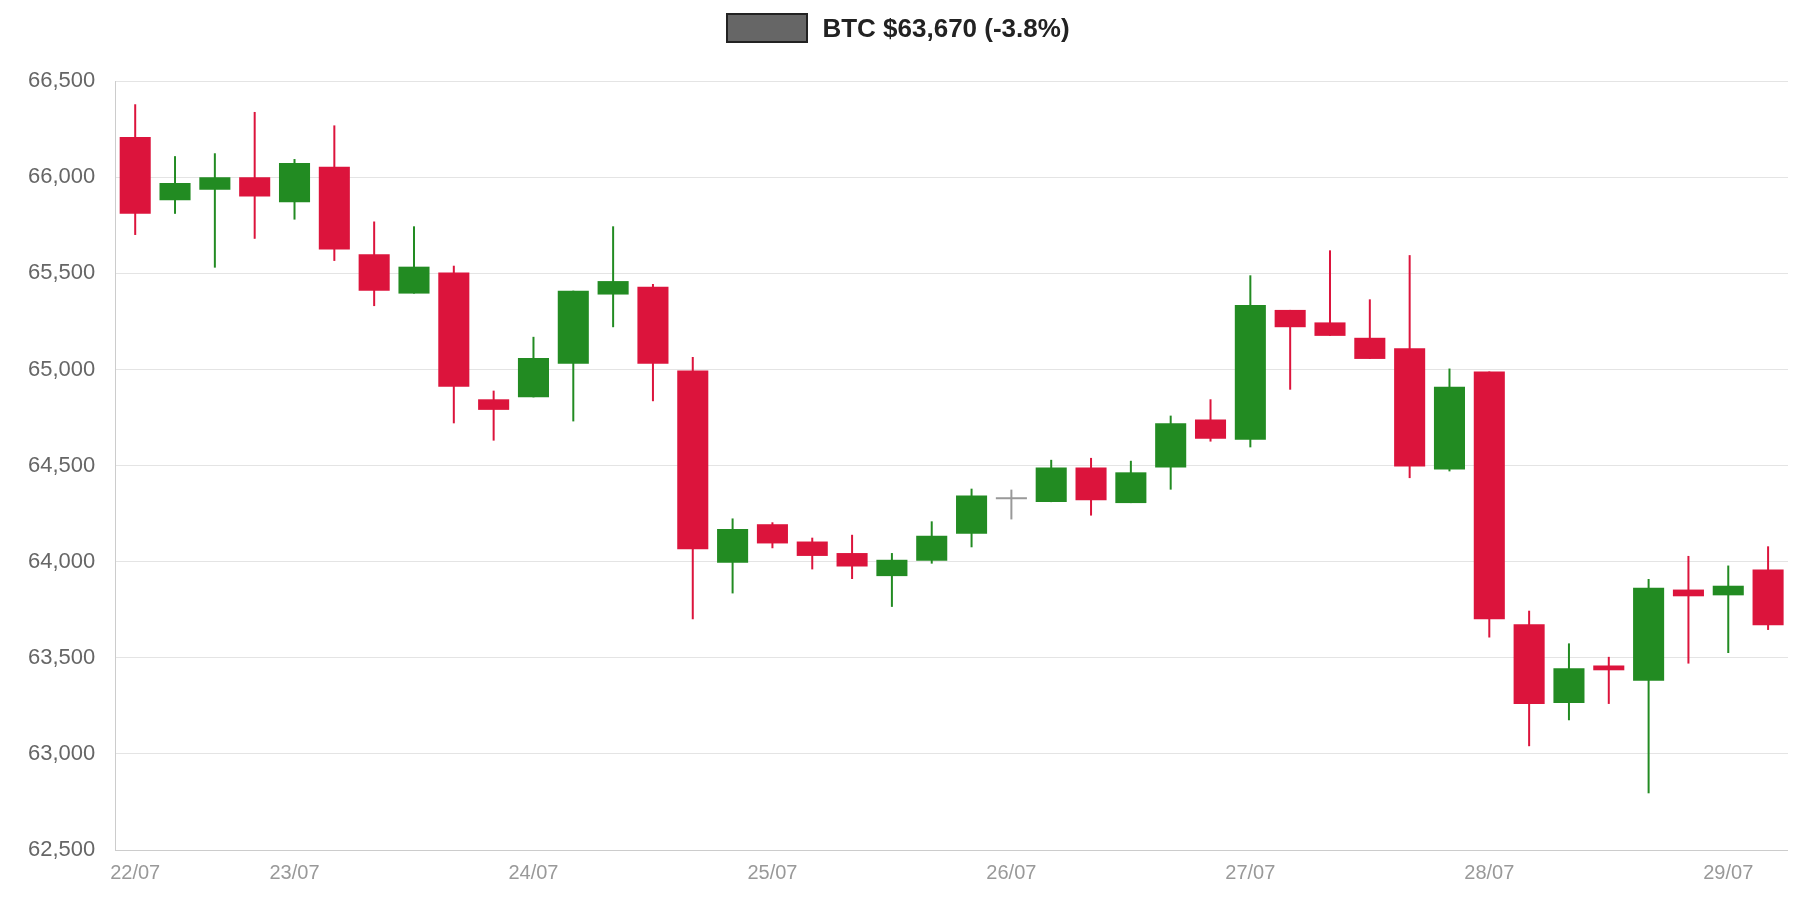  What do you see at coordinates (1728, 871) in the screenshot?
I see `x-tick-label: 29/07` at bounding box center [1728, 871].